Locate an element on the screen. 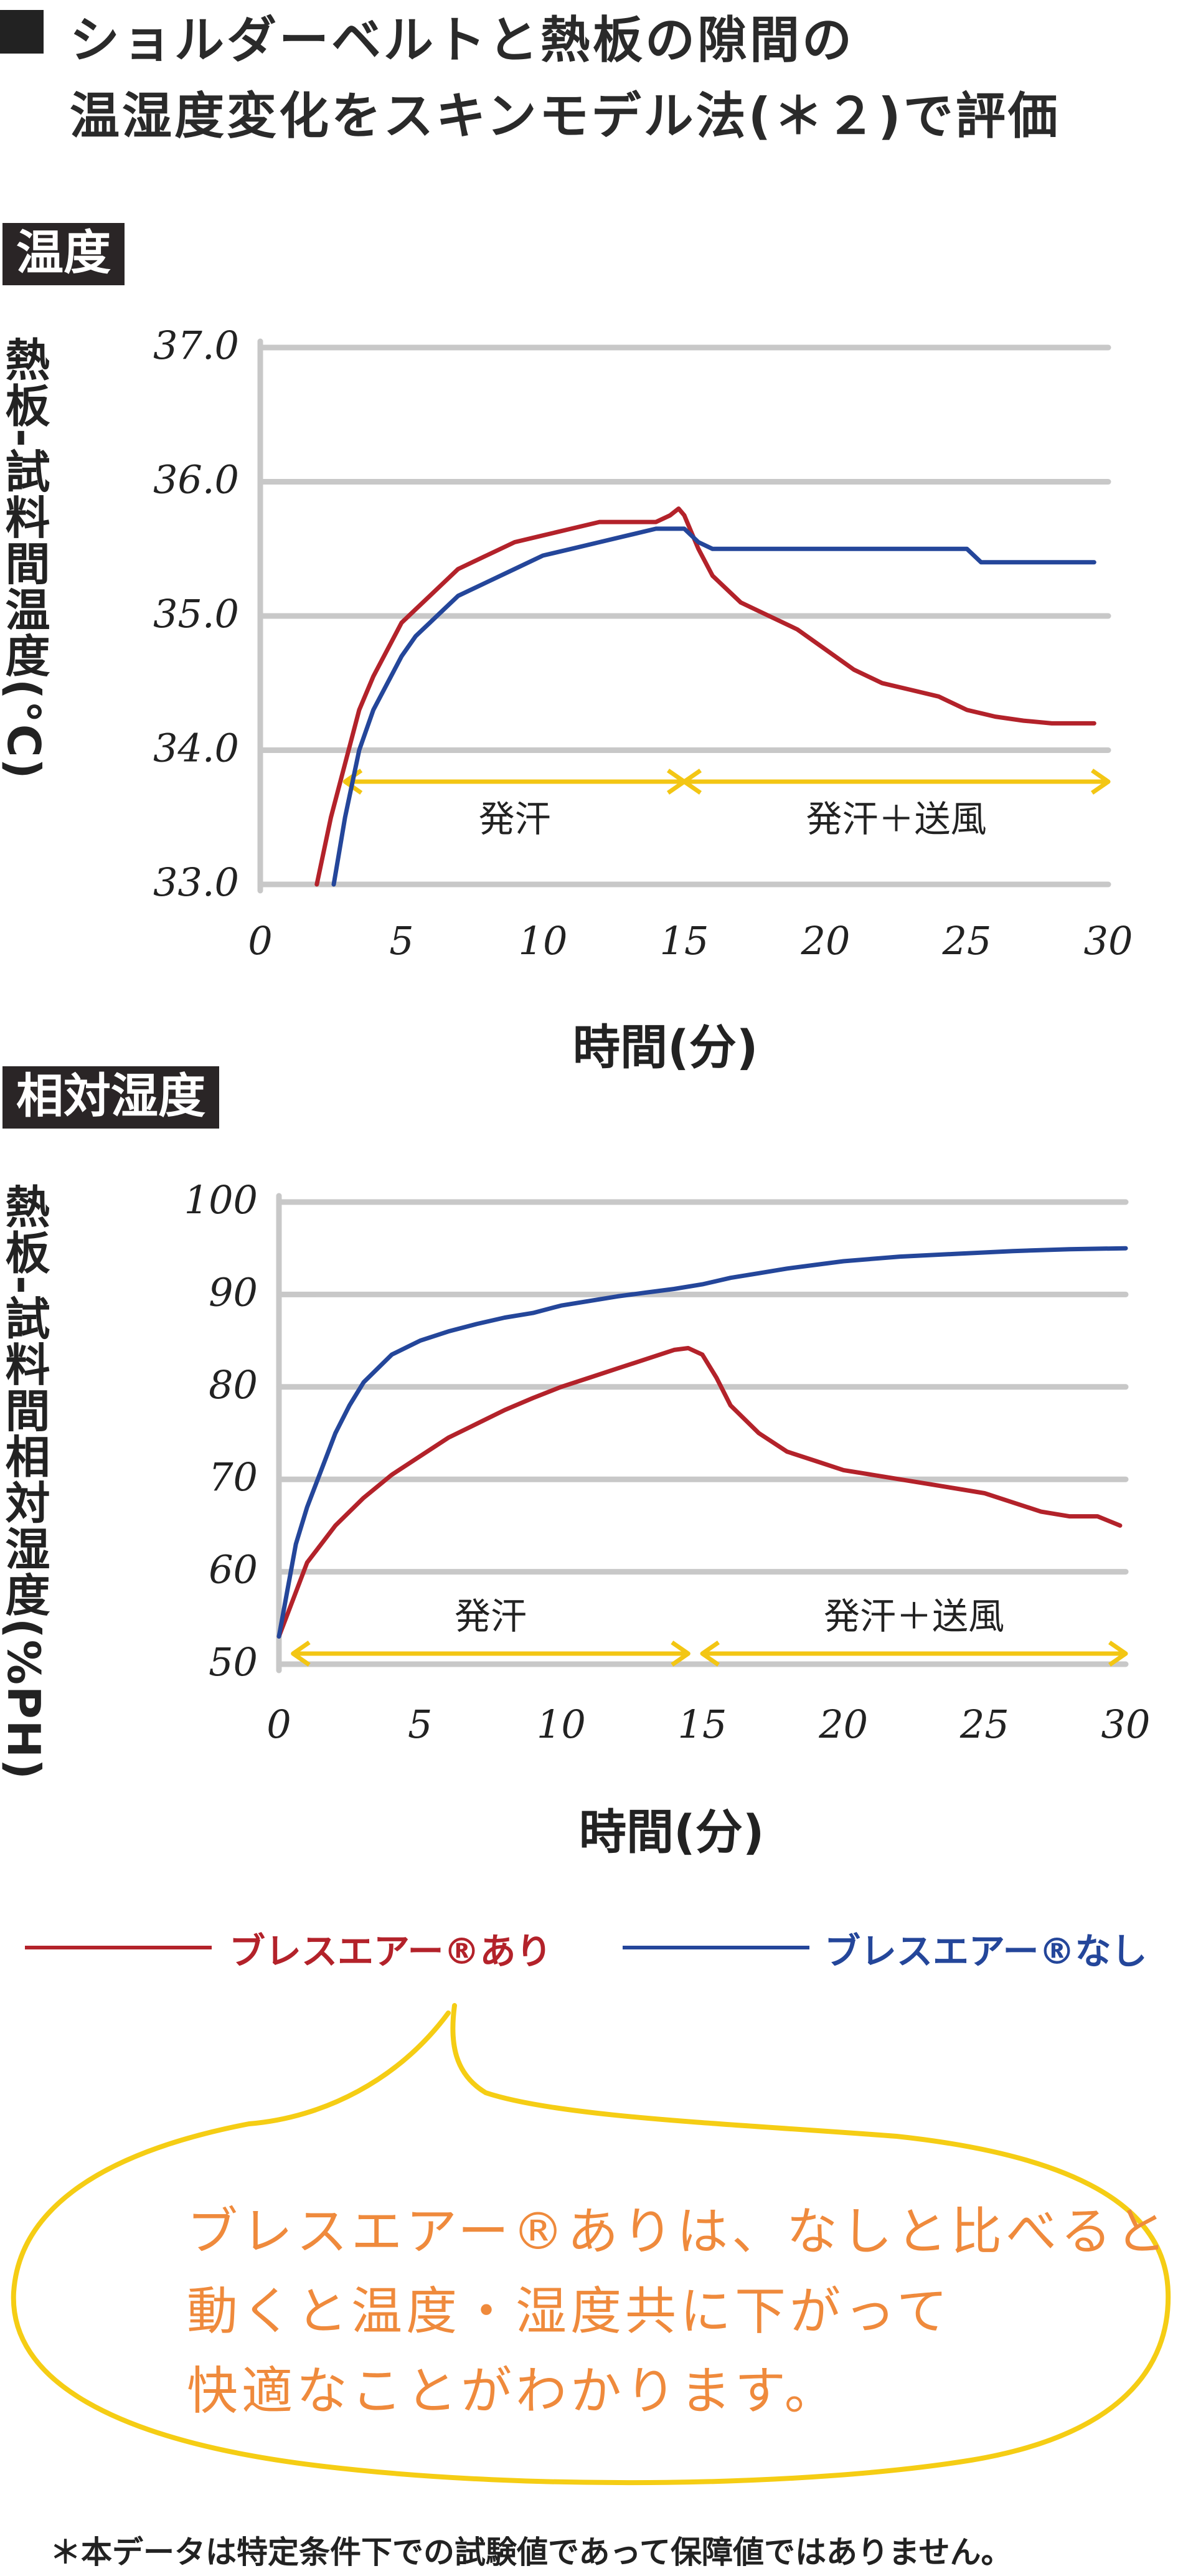 This screenshot has height=2576, width=1183. temperature-y-axis-label: 熱板-試料間温度(°C) is located at coordinates (25, 558).